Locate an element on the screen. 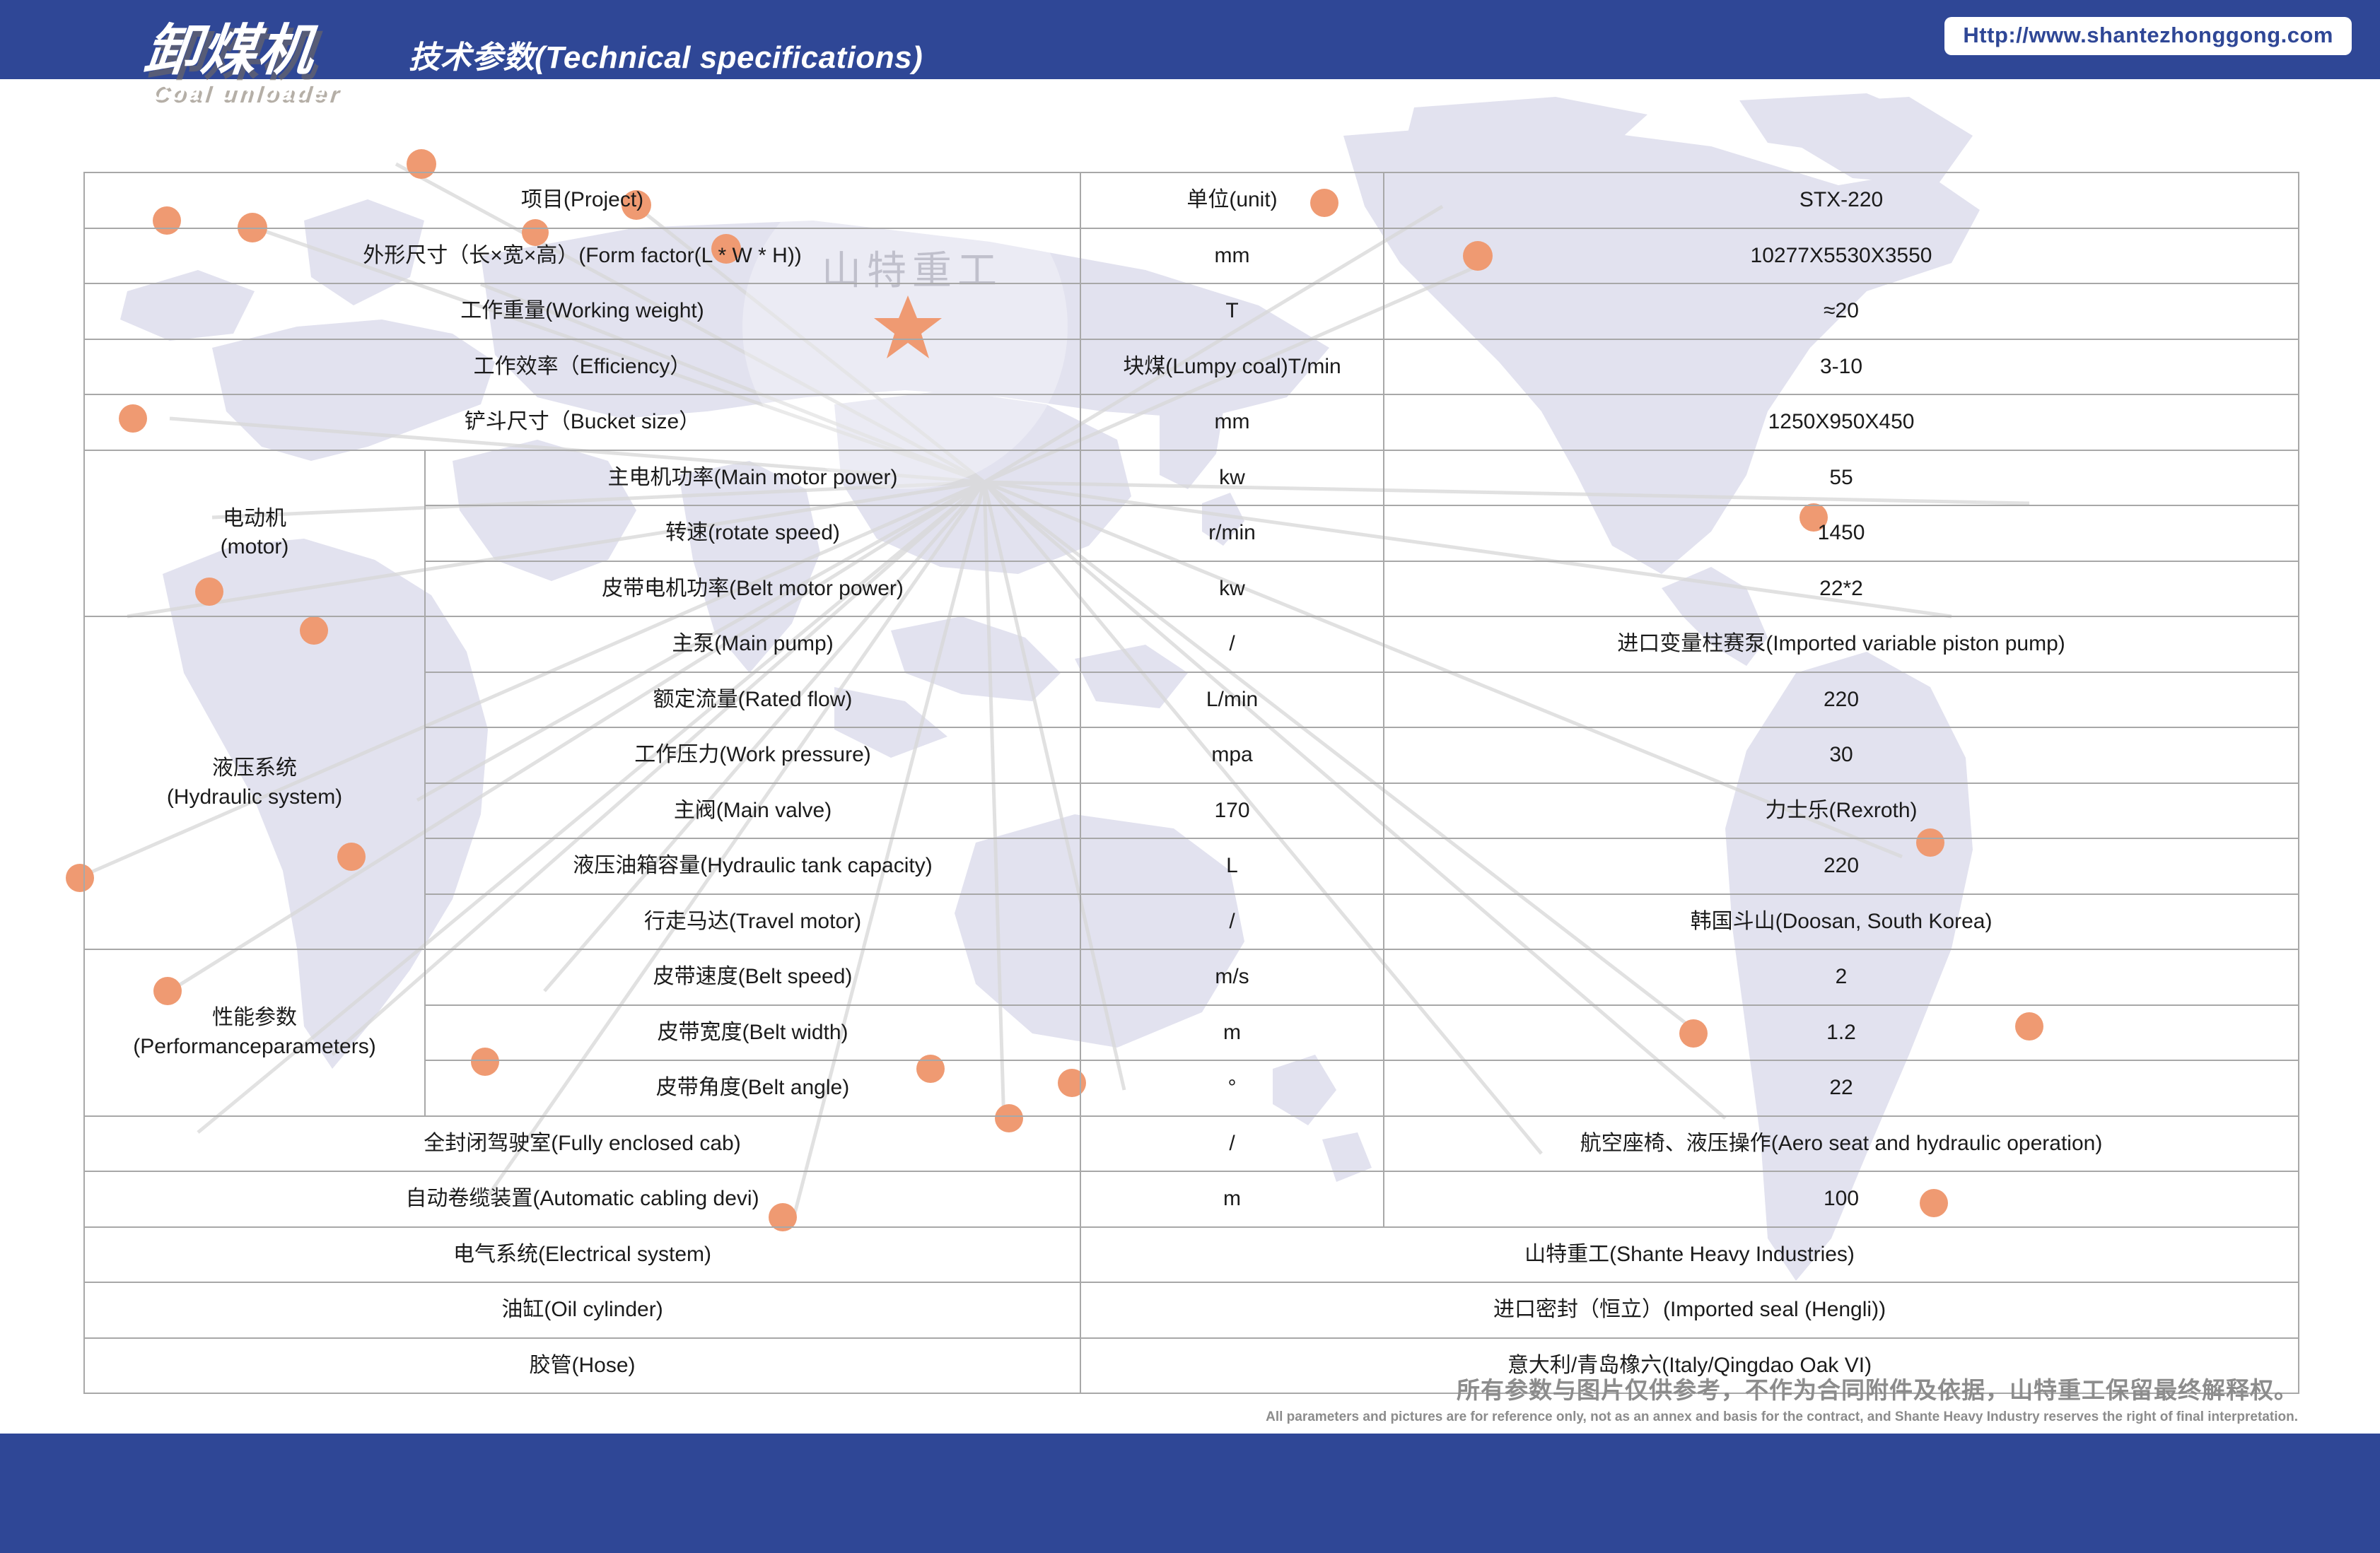 This screenshot has height=1553, width=2380. row-value: 力士乐(Rexroth) is located at coordinates (1841, 810).